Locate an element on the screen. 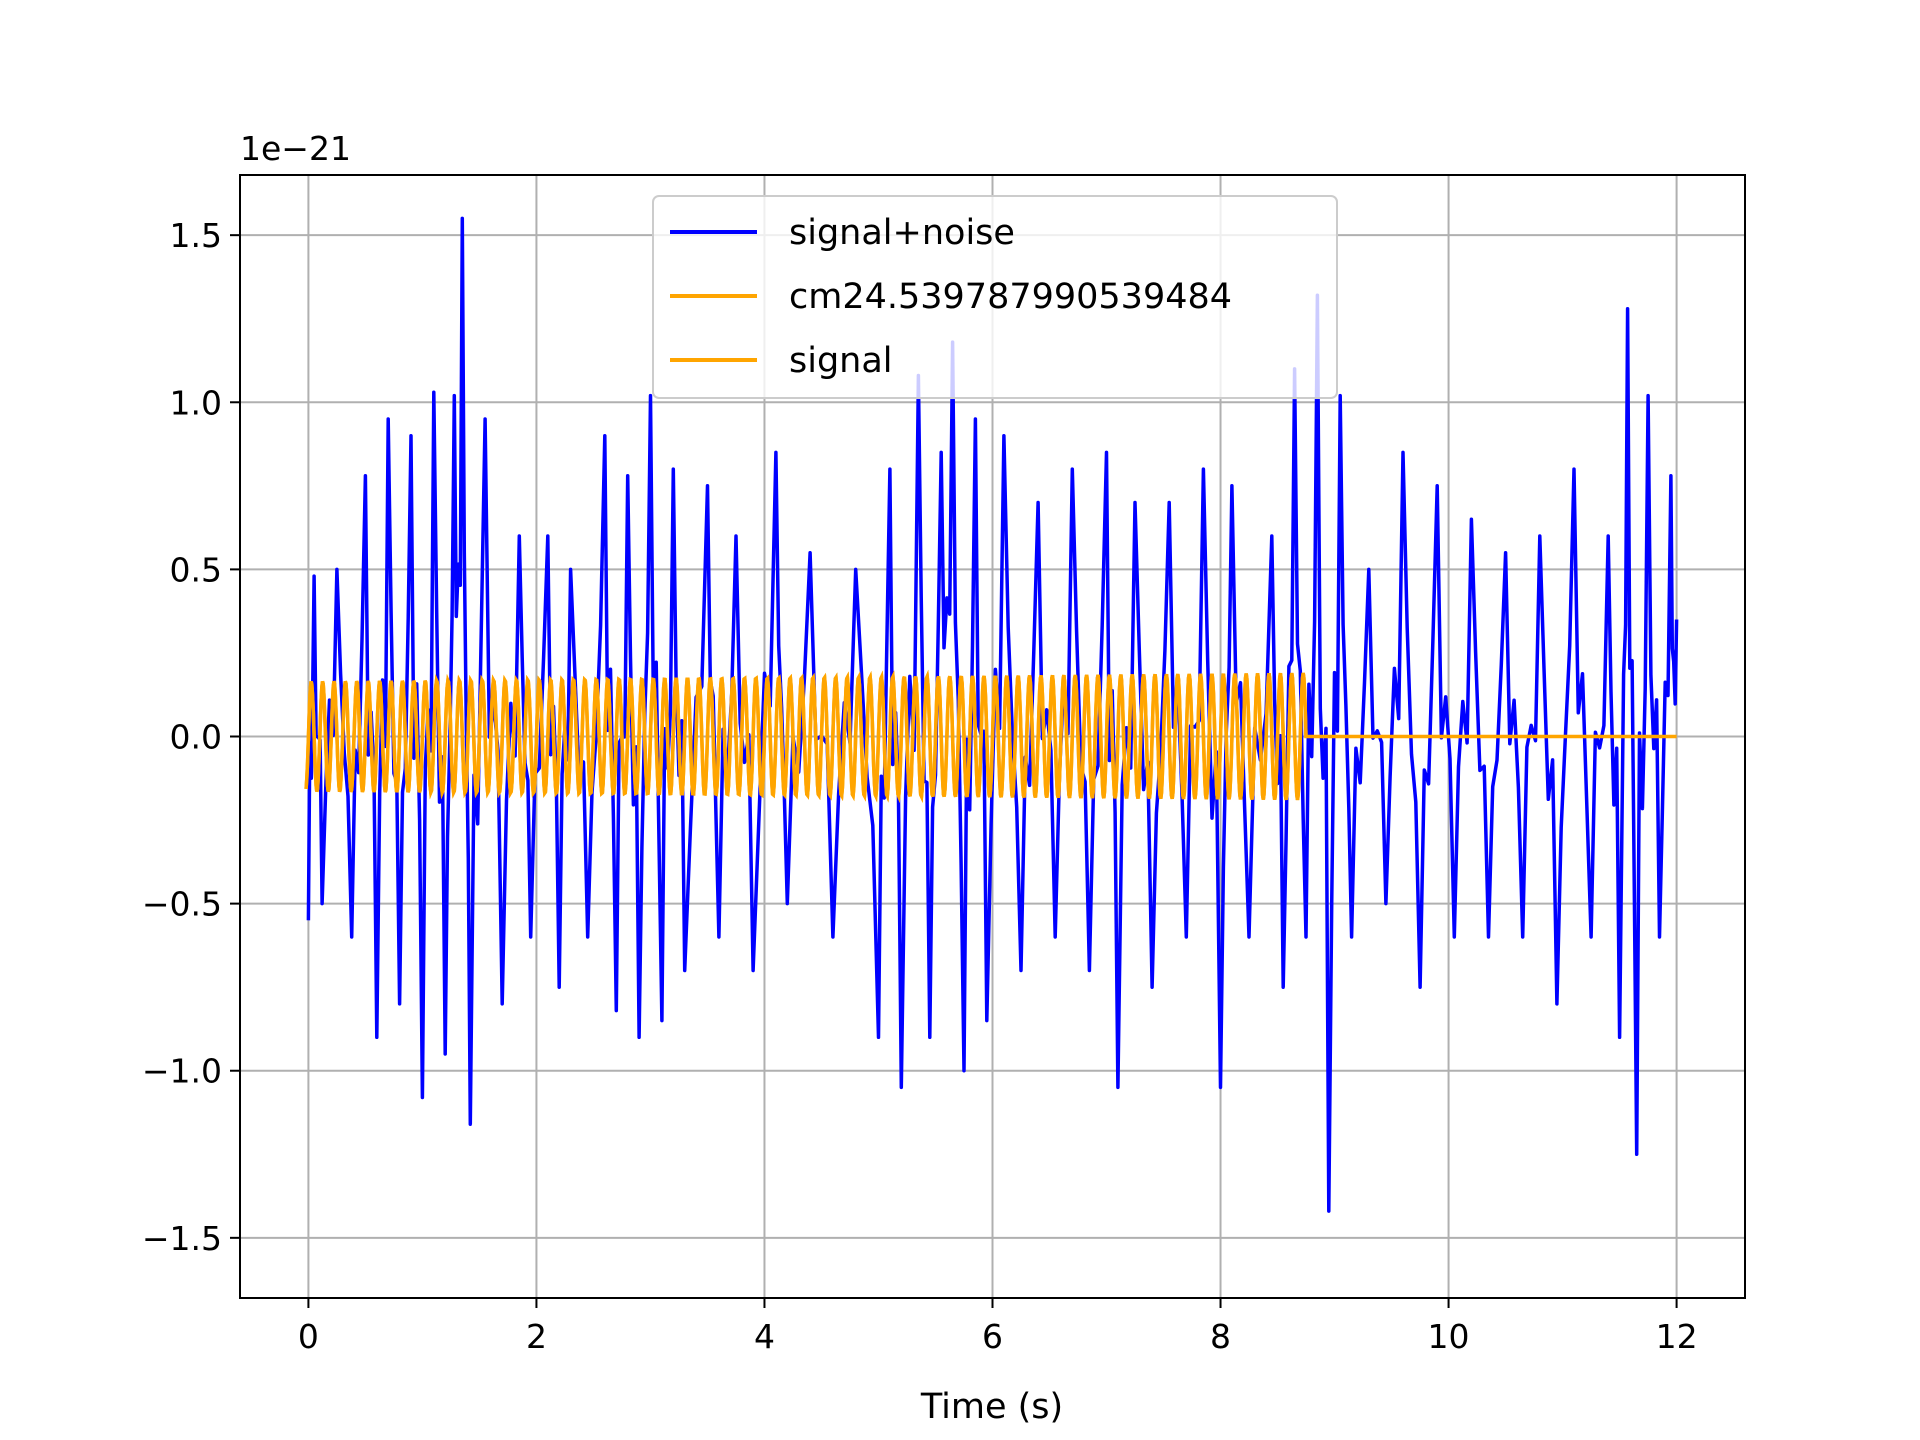  x-tick-label: 4 is located at coordinates (764, 1336).